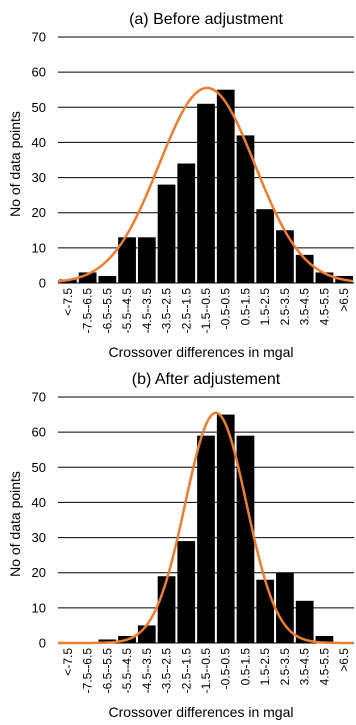 The image size is (356, 725). I want to click on chart-title: (b) After adjustement, so click(206, 379).